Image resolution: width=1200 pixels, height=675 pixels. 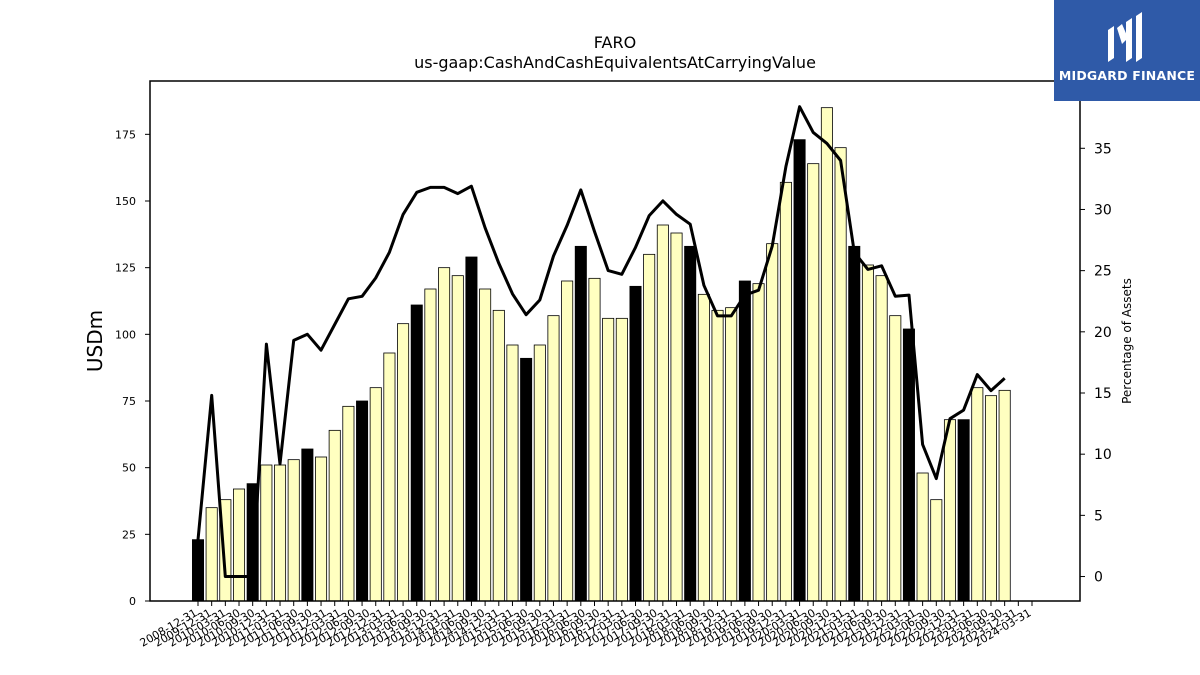 What do you see at coordinates (1103, 455) in the screenshot?
I see `y2-tick-label: 10` at bounding box center [1103, 455].